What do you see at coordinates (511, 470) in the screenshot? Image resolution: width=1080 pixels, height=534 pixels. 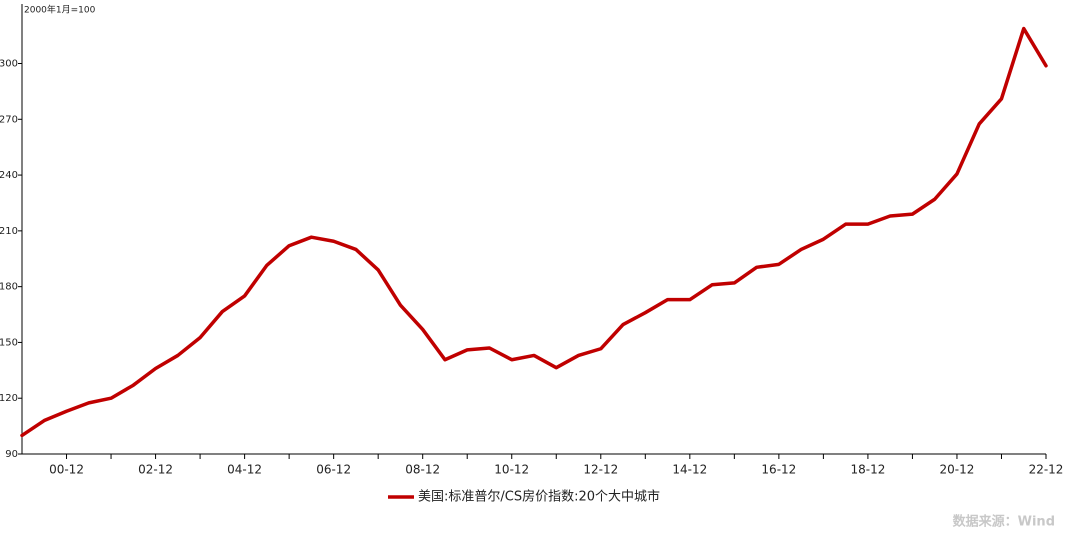 I see `x-tick-label: 10-12` at bounding box center [511, 470].